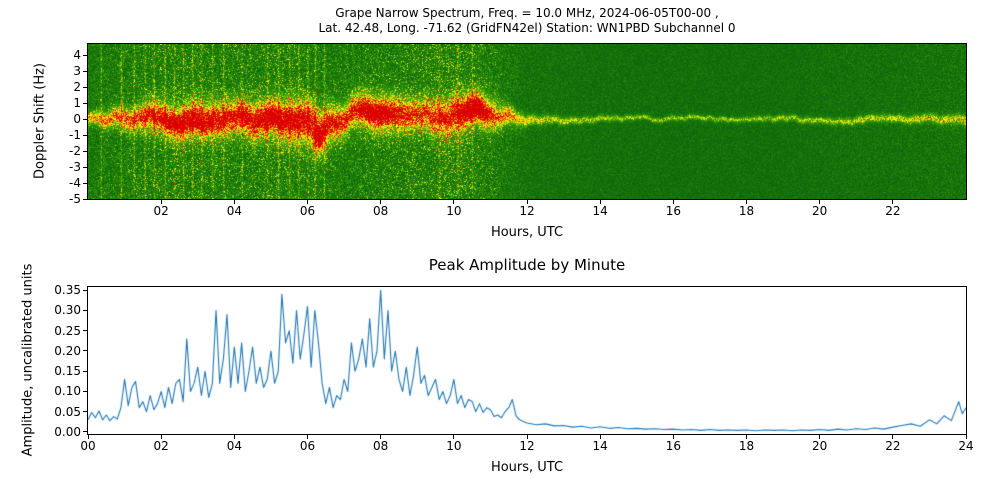 The height and width of the screenshot is (500, 1000). Describe the element at coordinates (75, 167) in the screenshot. I see `y-tick-label: -3` at that location.